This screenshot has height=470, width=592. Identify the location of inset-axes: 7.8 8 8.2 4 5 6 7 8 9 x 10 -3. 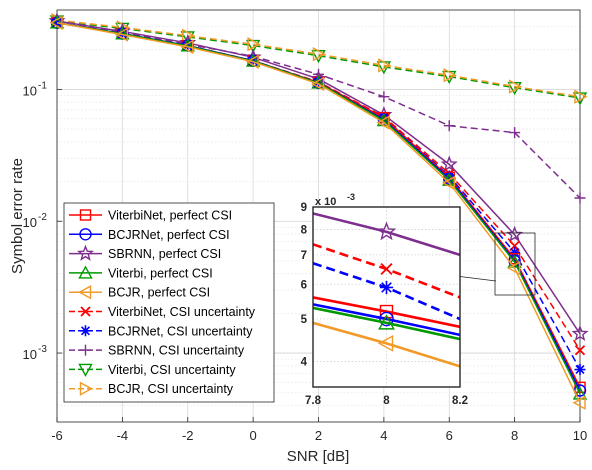
(384, 299).